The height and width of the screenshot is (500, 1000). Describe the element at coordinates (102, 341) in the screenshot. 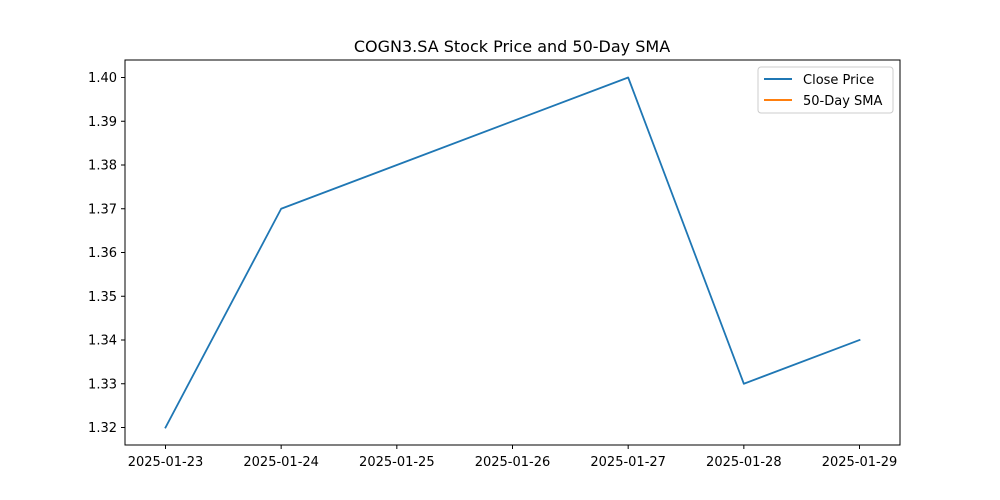

I see `y-tick-label: 1.34` at that location.